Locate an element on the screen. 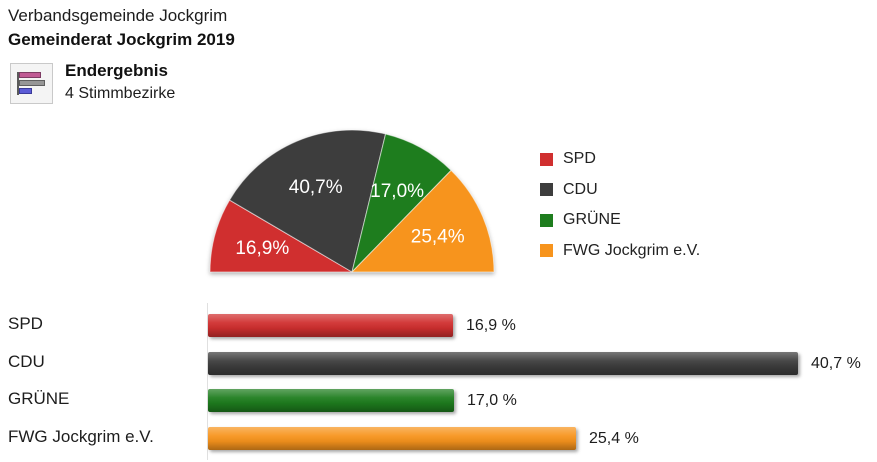 The image size is (877, 462). legend-label: CDU is located at coordinates (580, 189).